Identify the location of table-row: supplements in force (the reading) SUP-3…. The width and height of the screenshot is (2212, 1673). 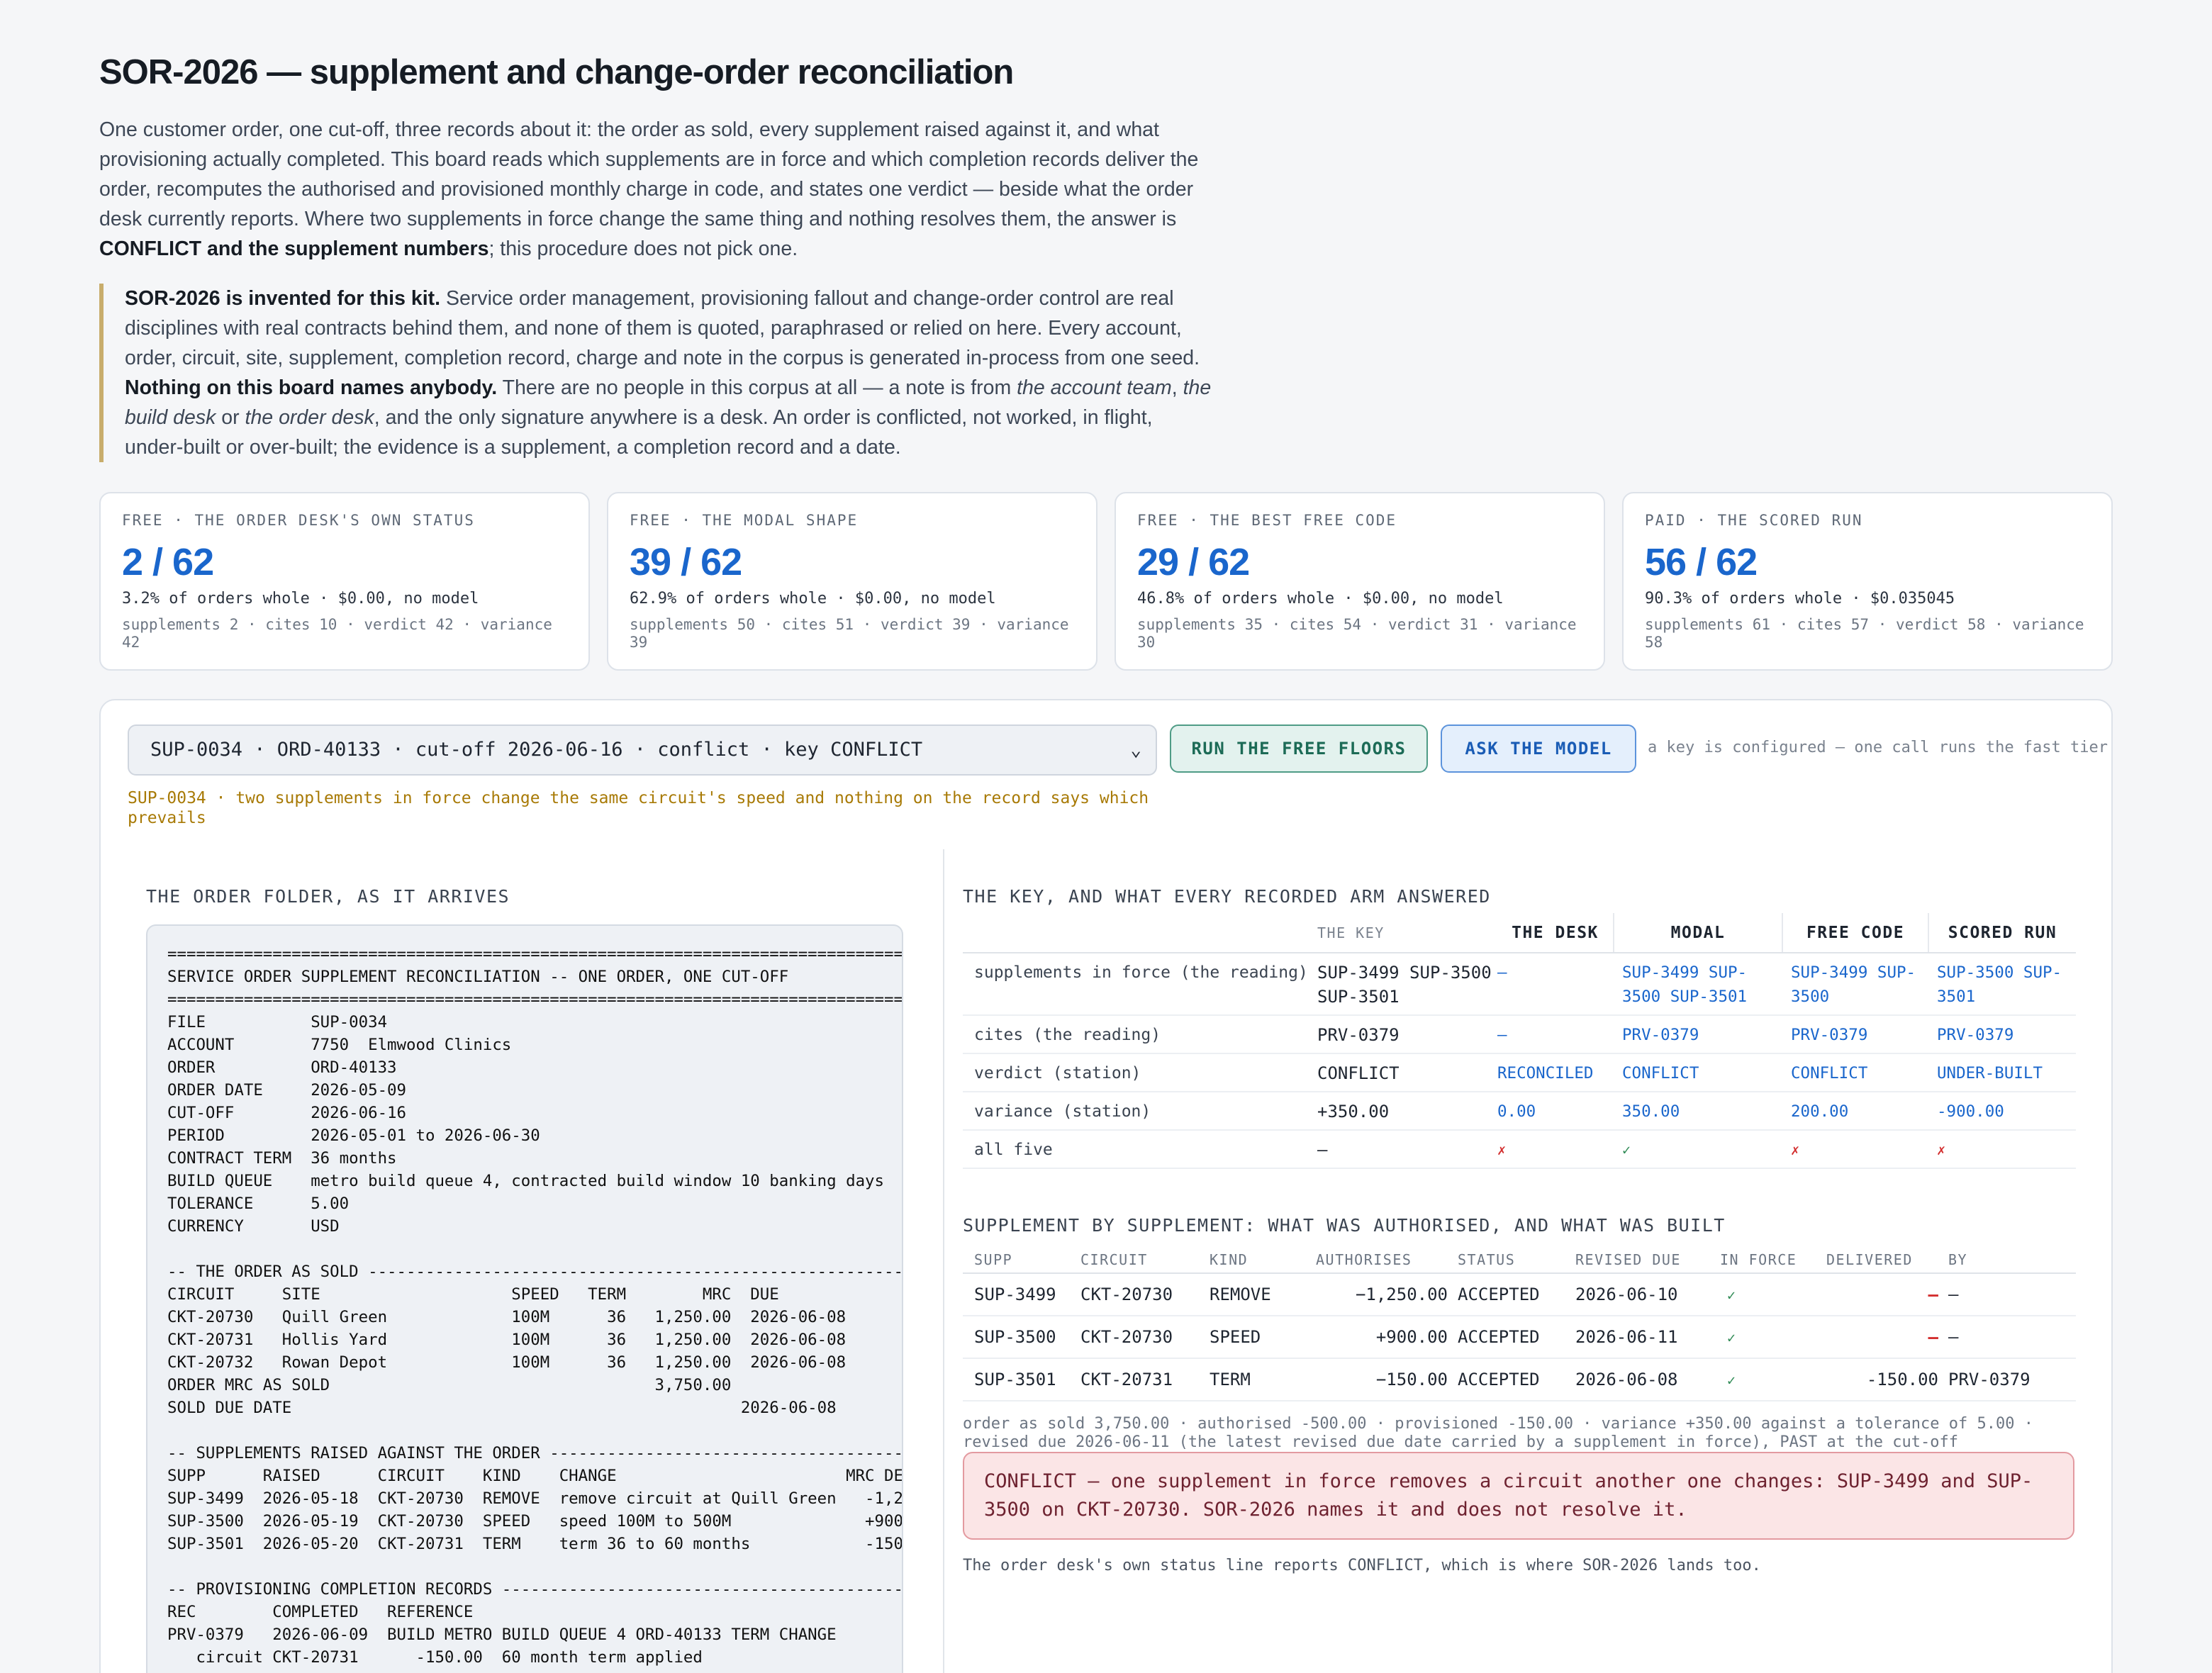
(1519, 984).